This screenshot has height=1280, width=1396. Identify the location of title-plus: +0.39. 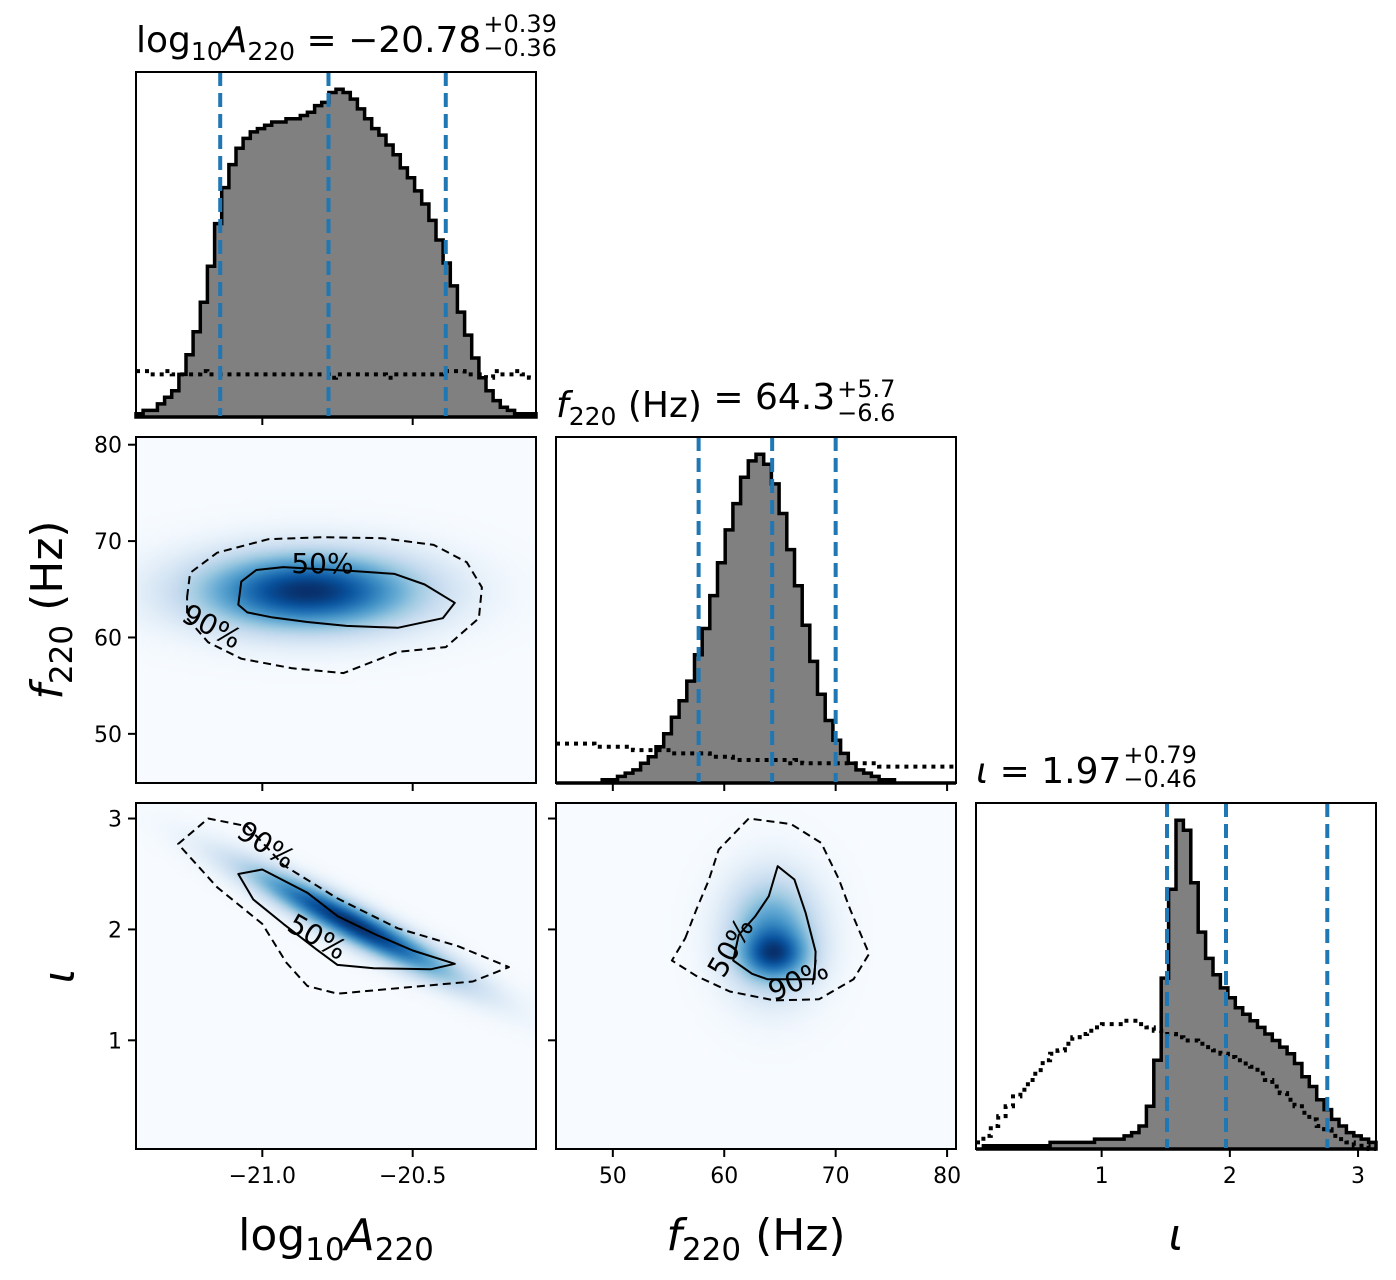
(520, 24).